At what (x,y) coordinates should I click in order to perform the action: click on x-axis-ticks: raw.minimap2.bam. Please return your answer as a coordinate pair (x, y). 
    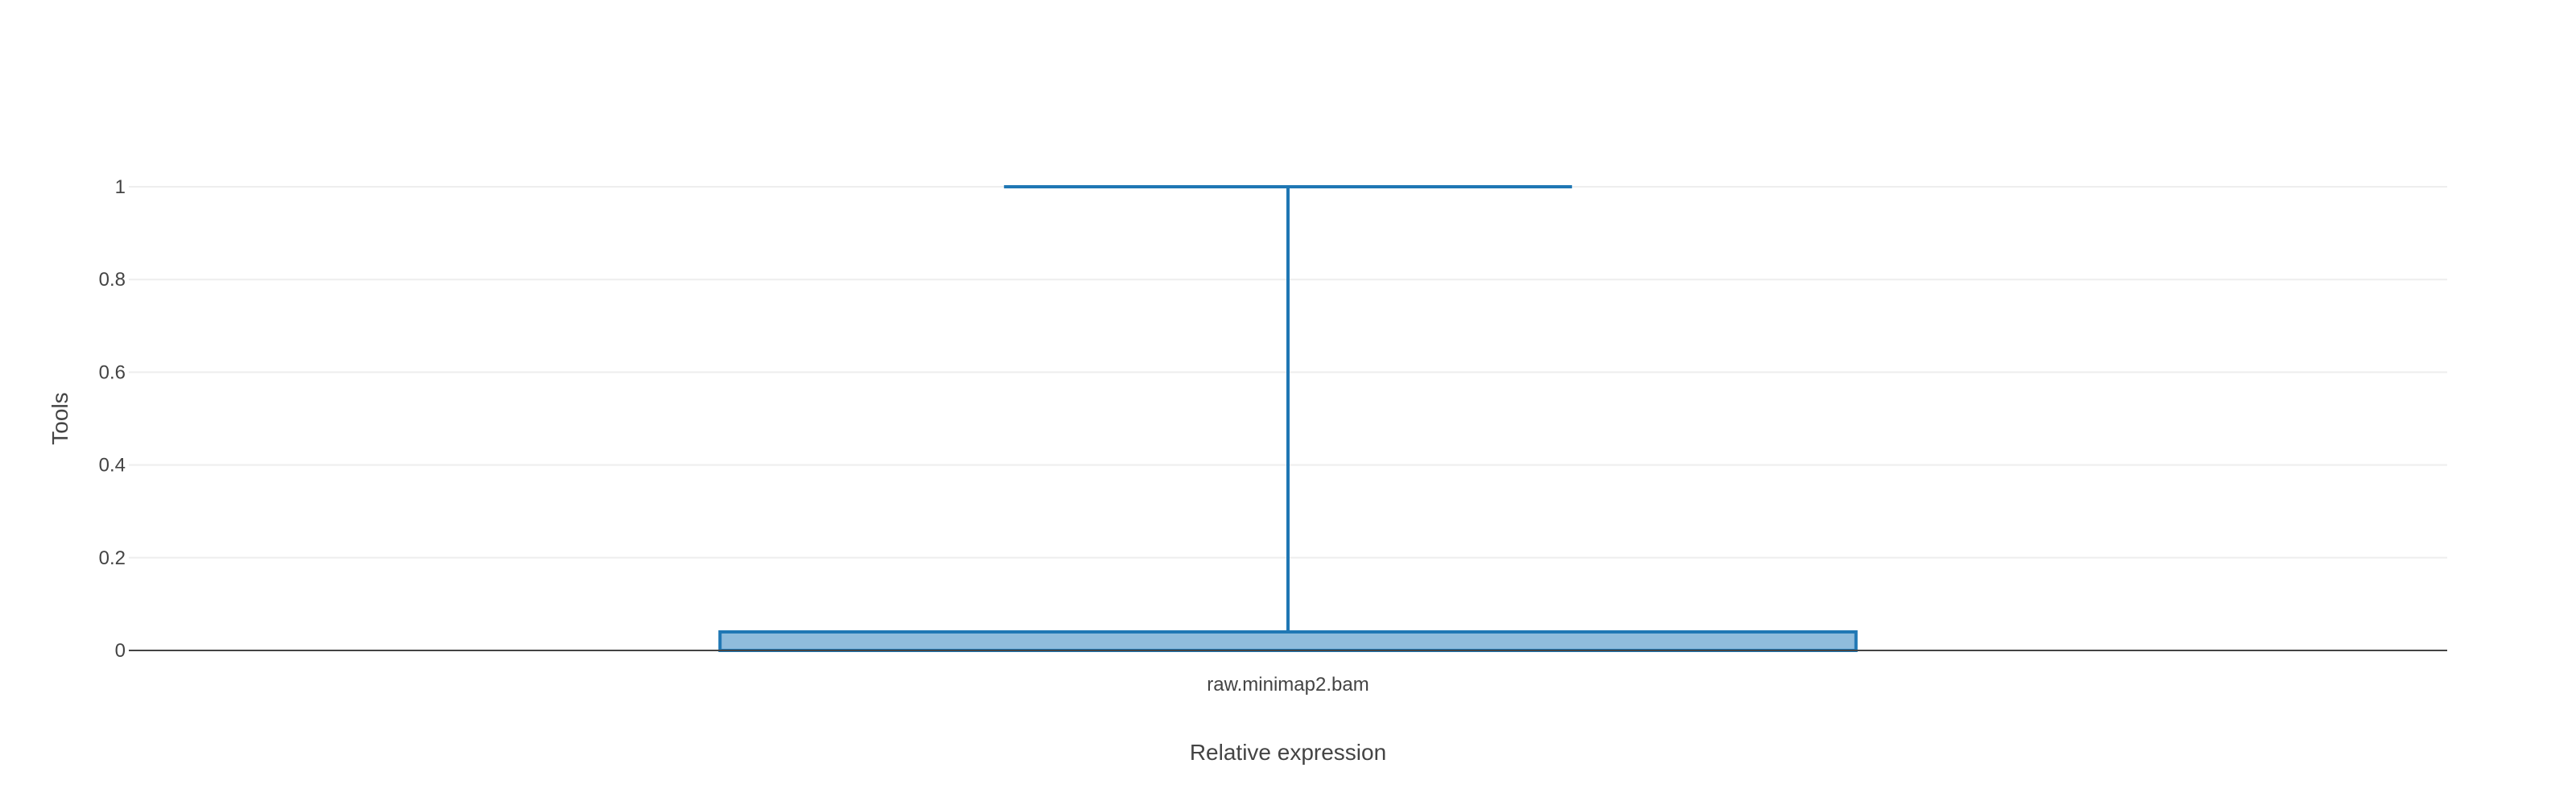
    Looking at the image, I should click on (1287, 685).